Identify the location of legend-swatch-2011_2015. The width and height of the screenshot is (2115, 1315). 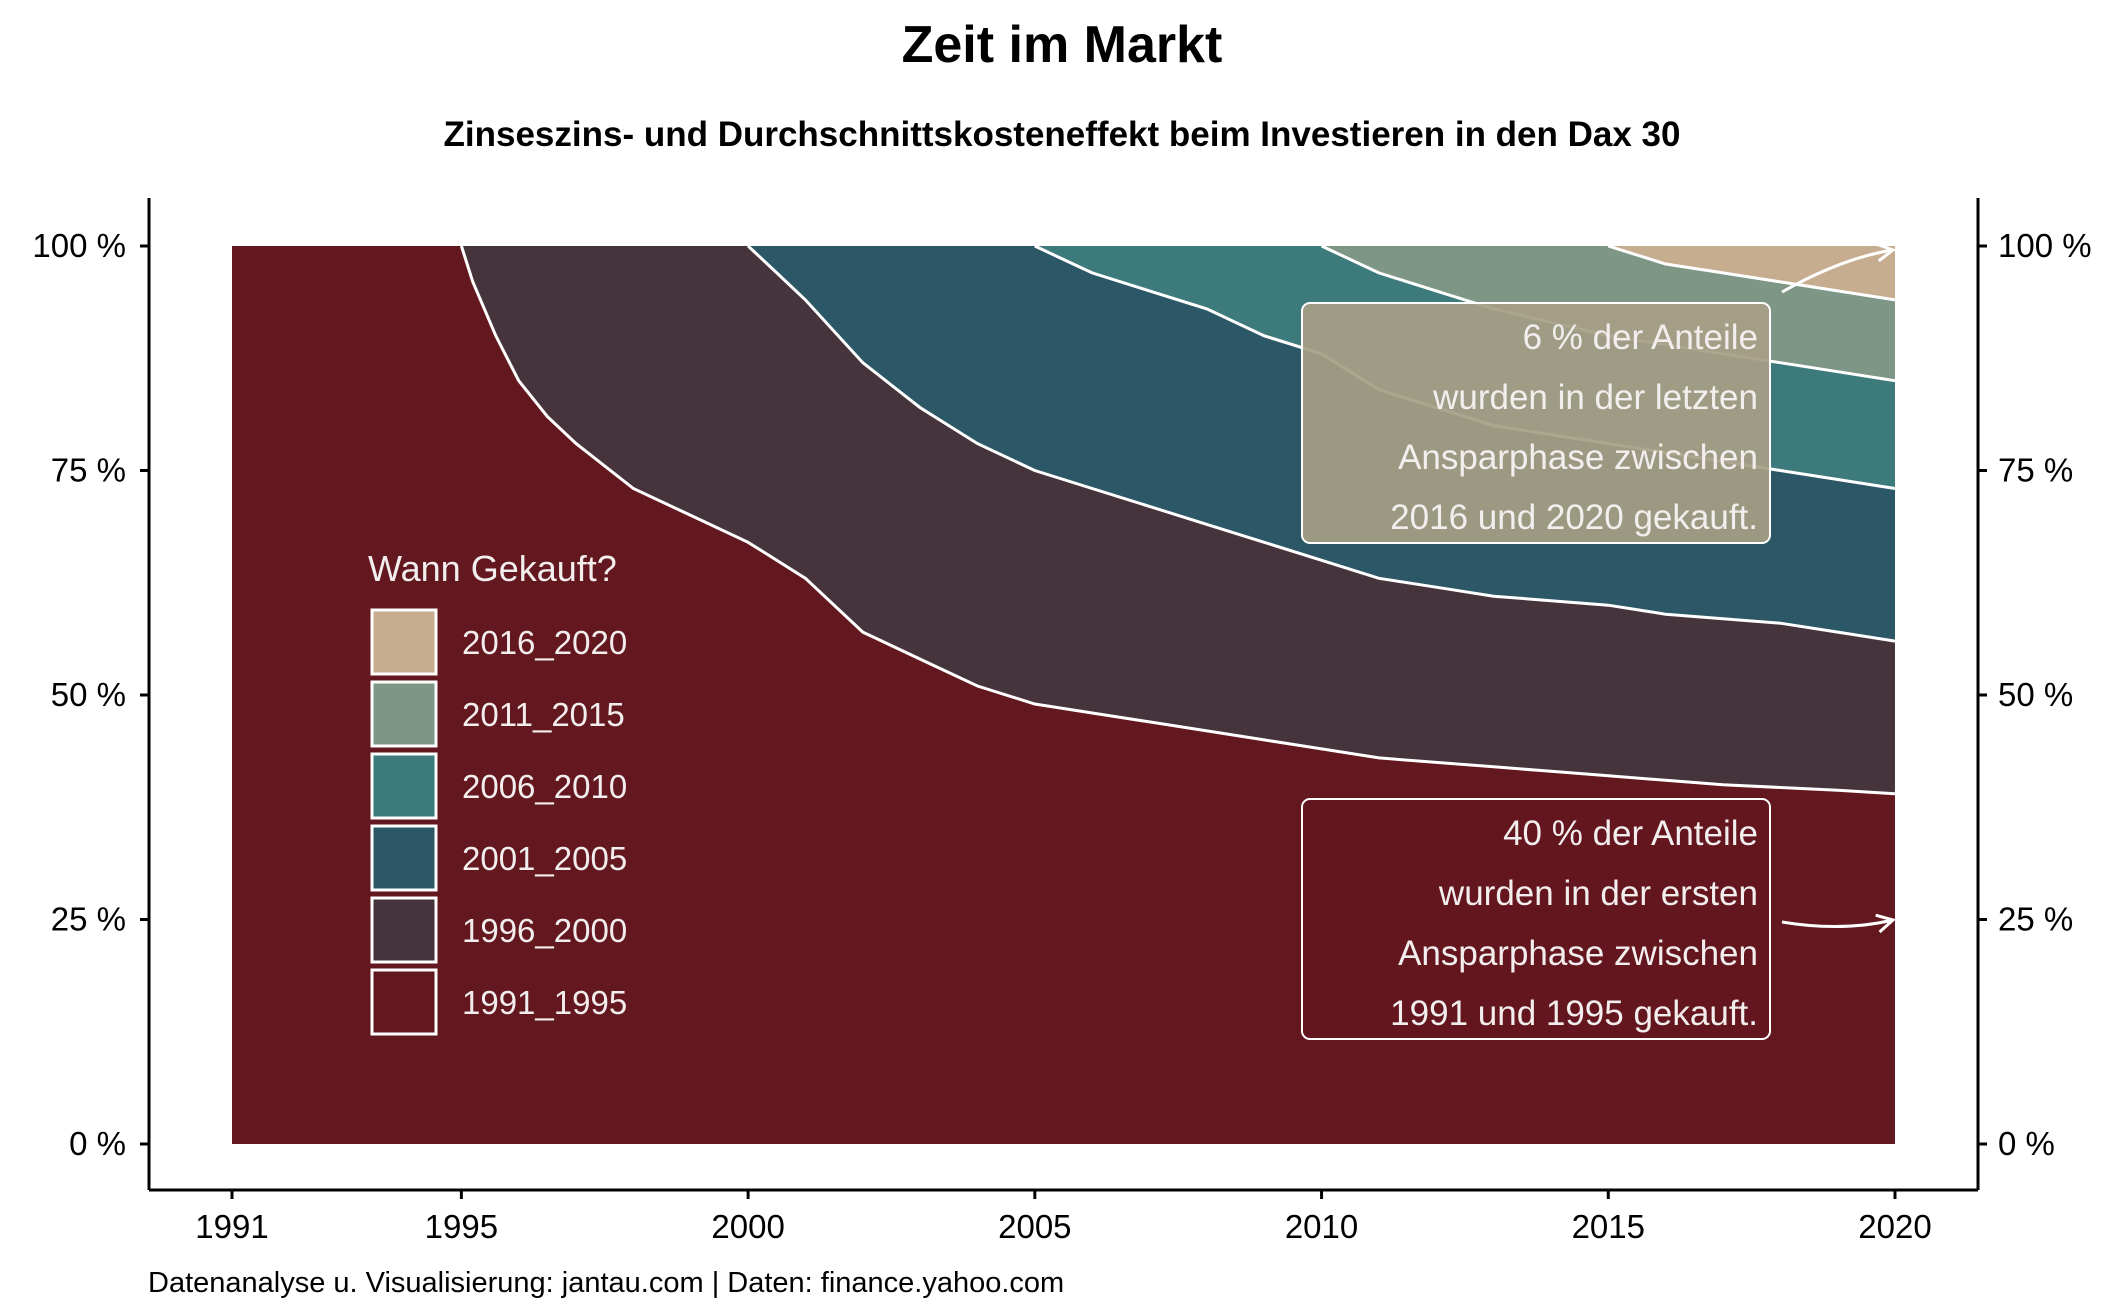
(404, 714).